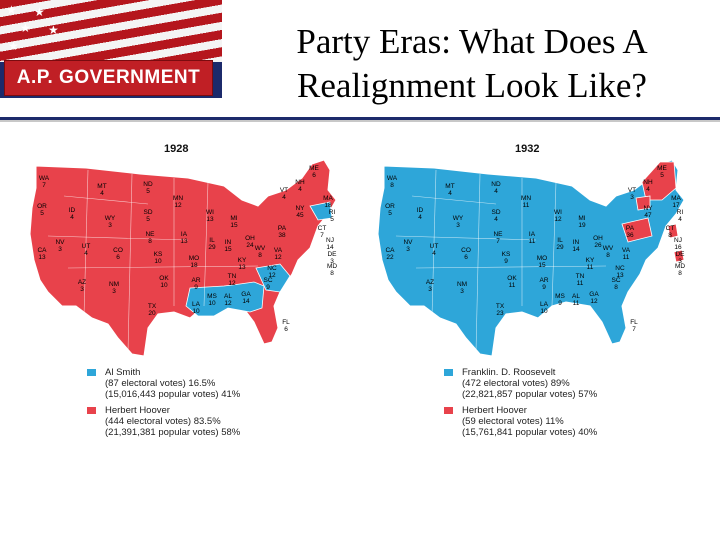 This screenshot has width=720, height=540. What do you see at coordinates (173, 394) in the screenshot?
I see `legend-popular: (15,016,443 popular votes) 41%` at bounding box center [173, 394].